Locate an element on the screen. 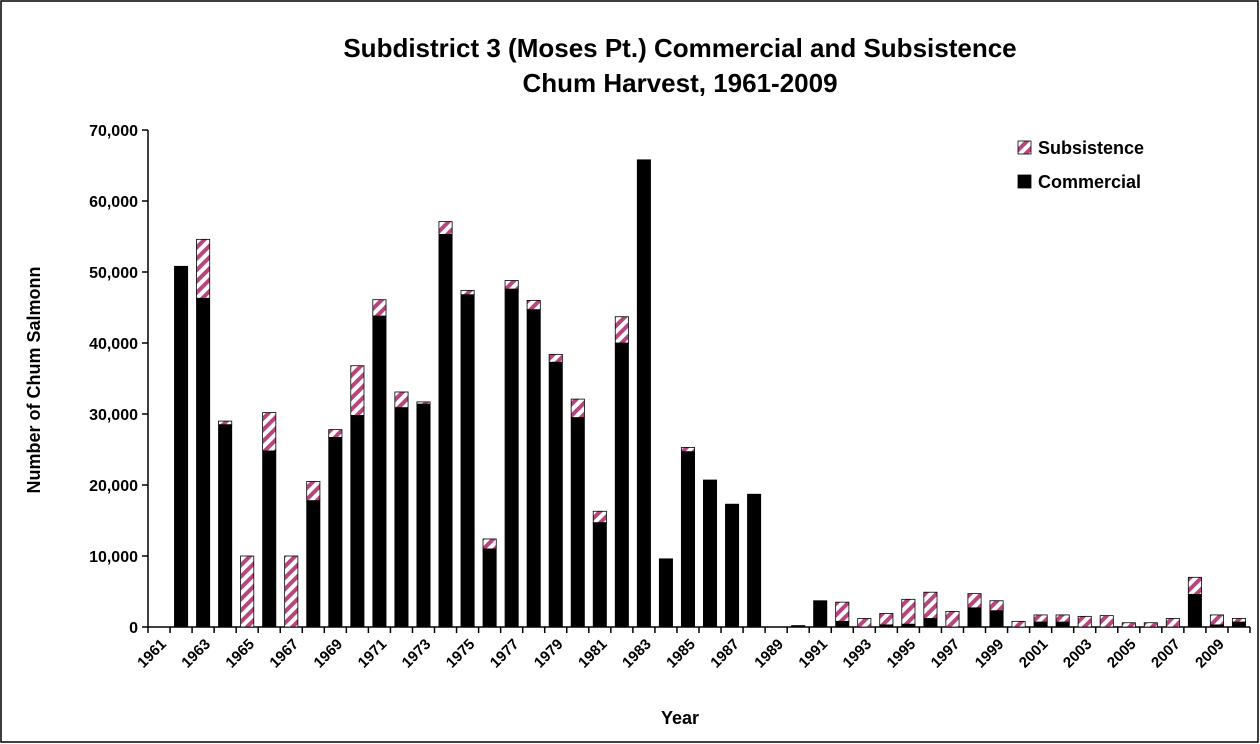  y-tick-label: 10,000 is located at coordinates (113, 557).